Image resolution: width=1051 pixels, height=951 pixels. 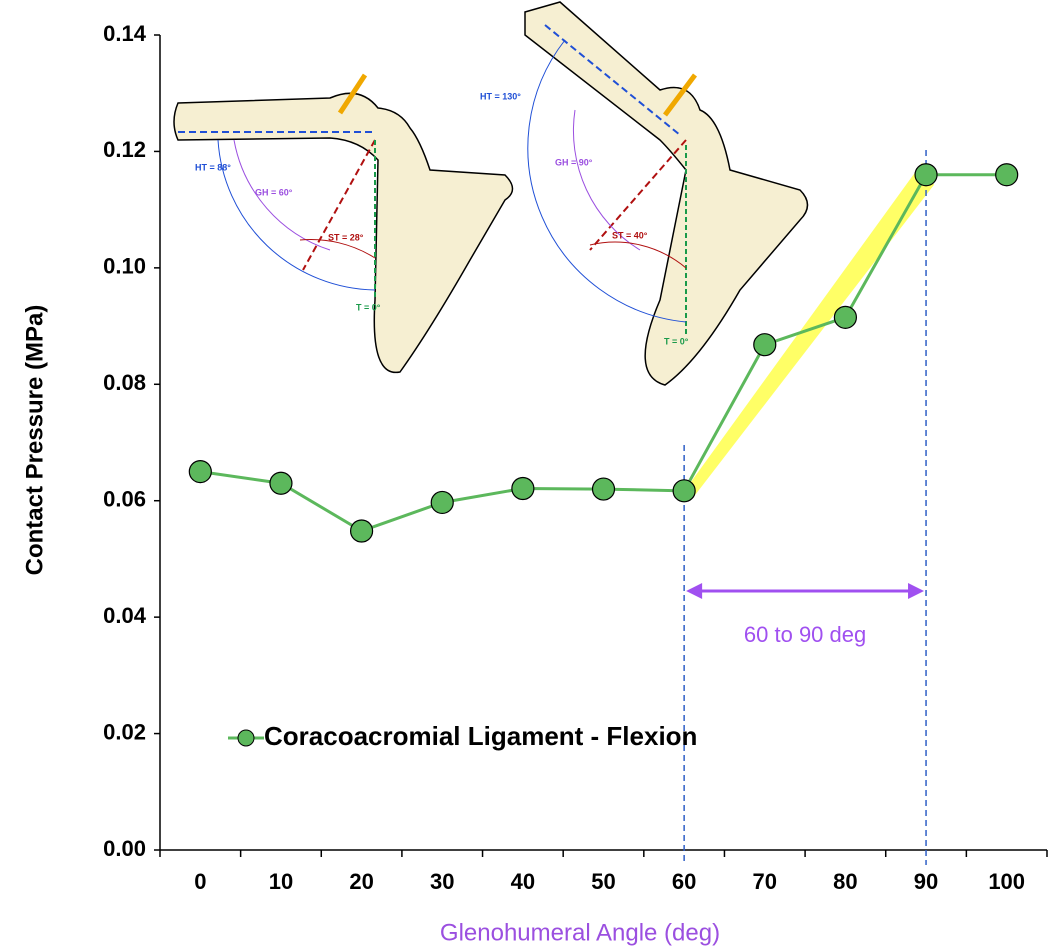 What do you see at coordinates (124, 382) in the screenshot?
I see `y-tick-label: 0.08` at bounding box center [124, 382].